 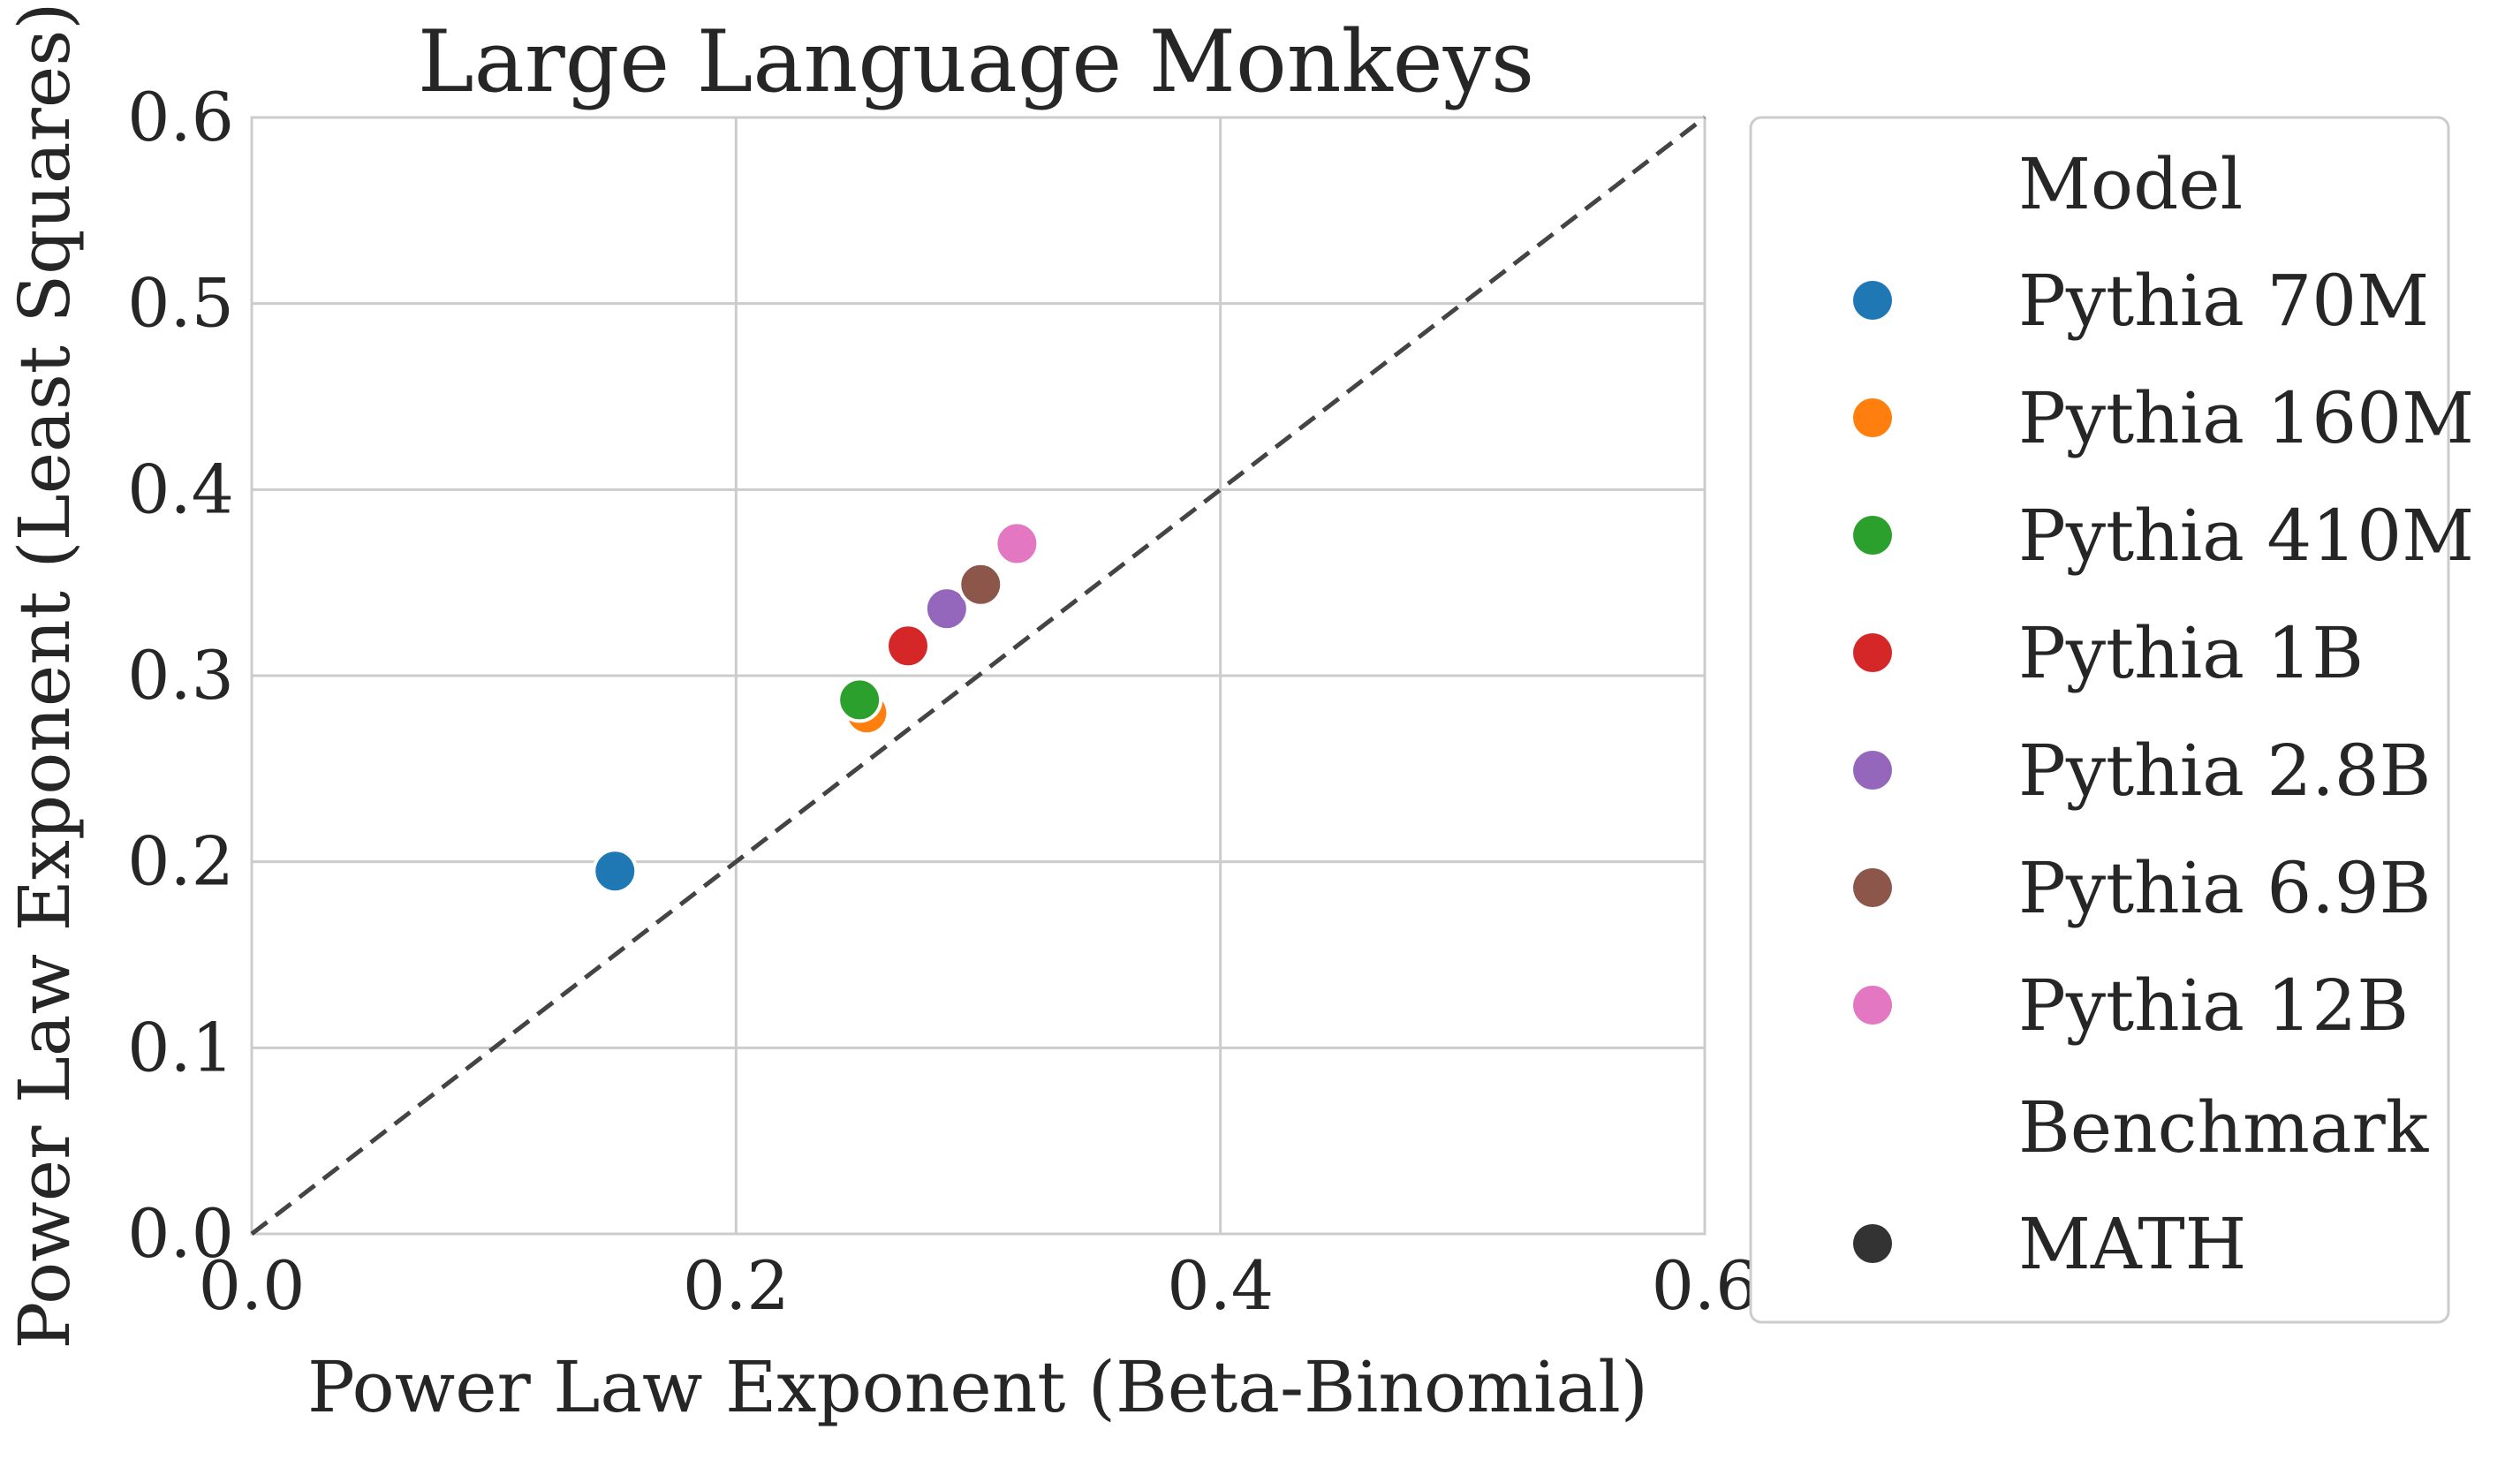 I want to click on point-pythia-12b, so click(x=1017, y=543).